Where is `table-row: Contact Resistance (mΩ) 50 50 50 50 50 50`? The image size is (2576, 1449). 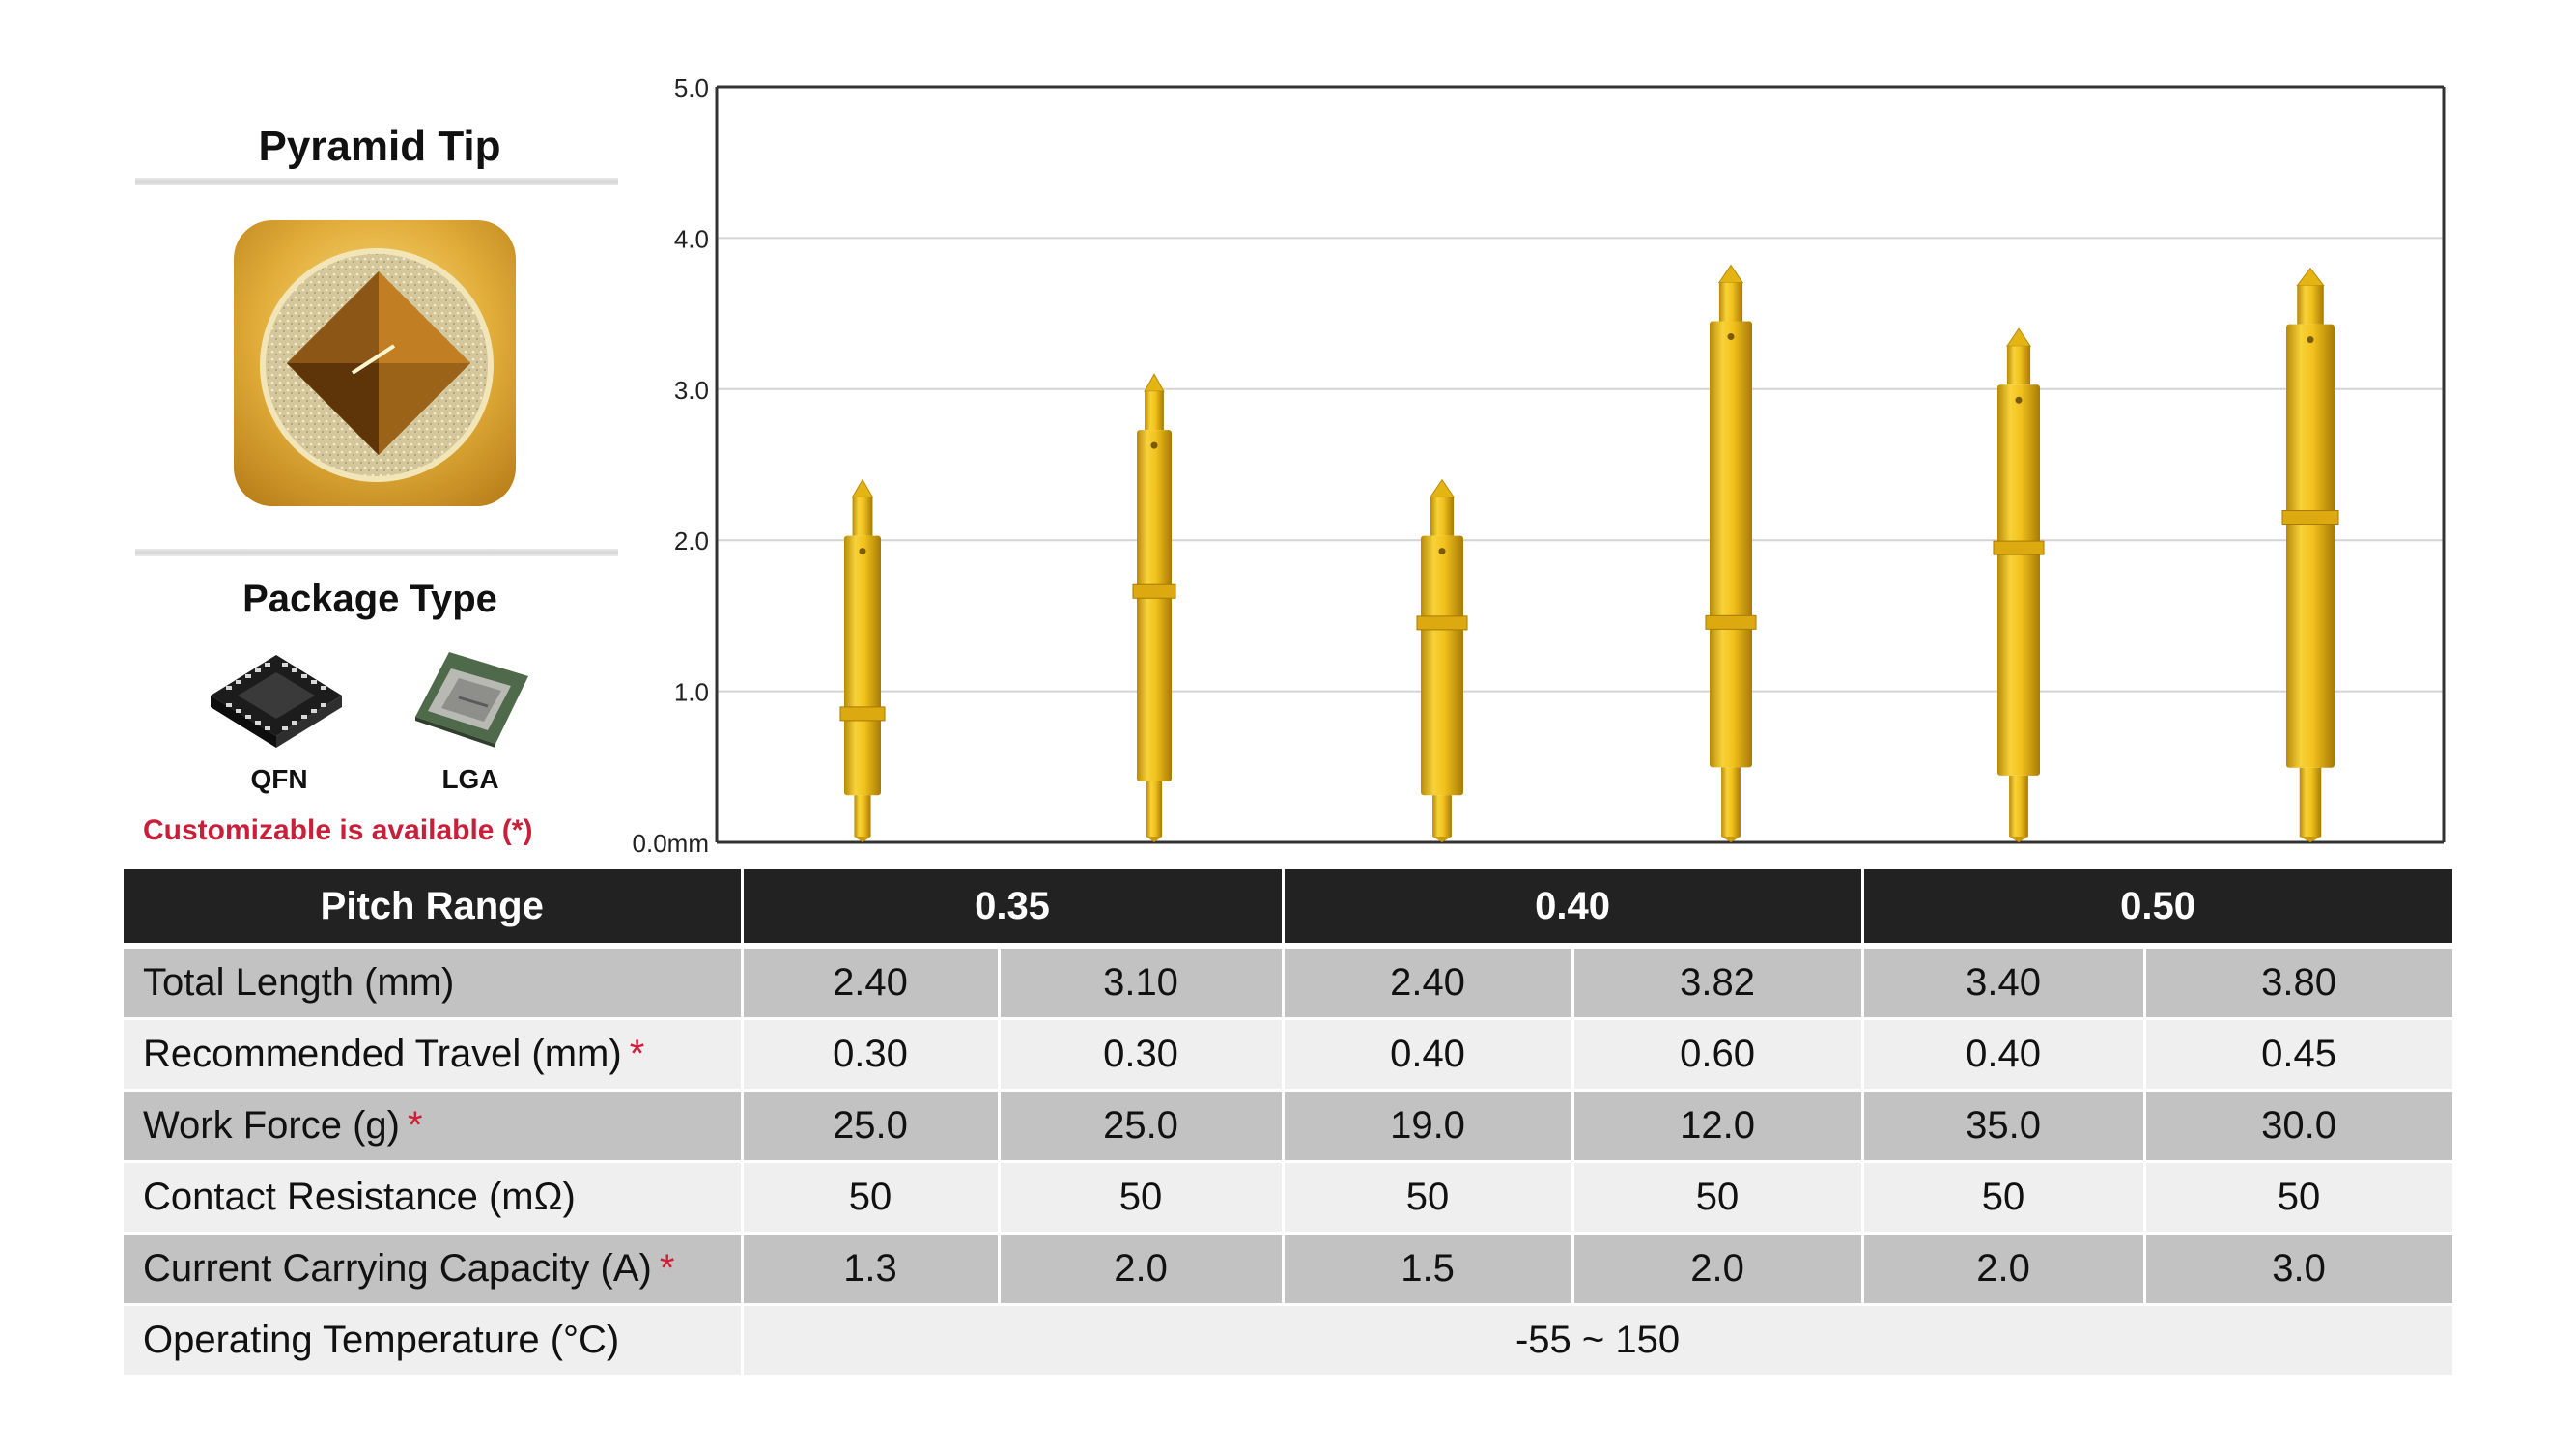 table-row: Contact Resistance (mΩ) 50 50 50 50 50 50 is located at coordinates (1289, 1198).